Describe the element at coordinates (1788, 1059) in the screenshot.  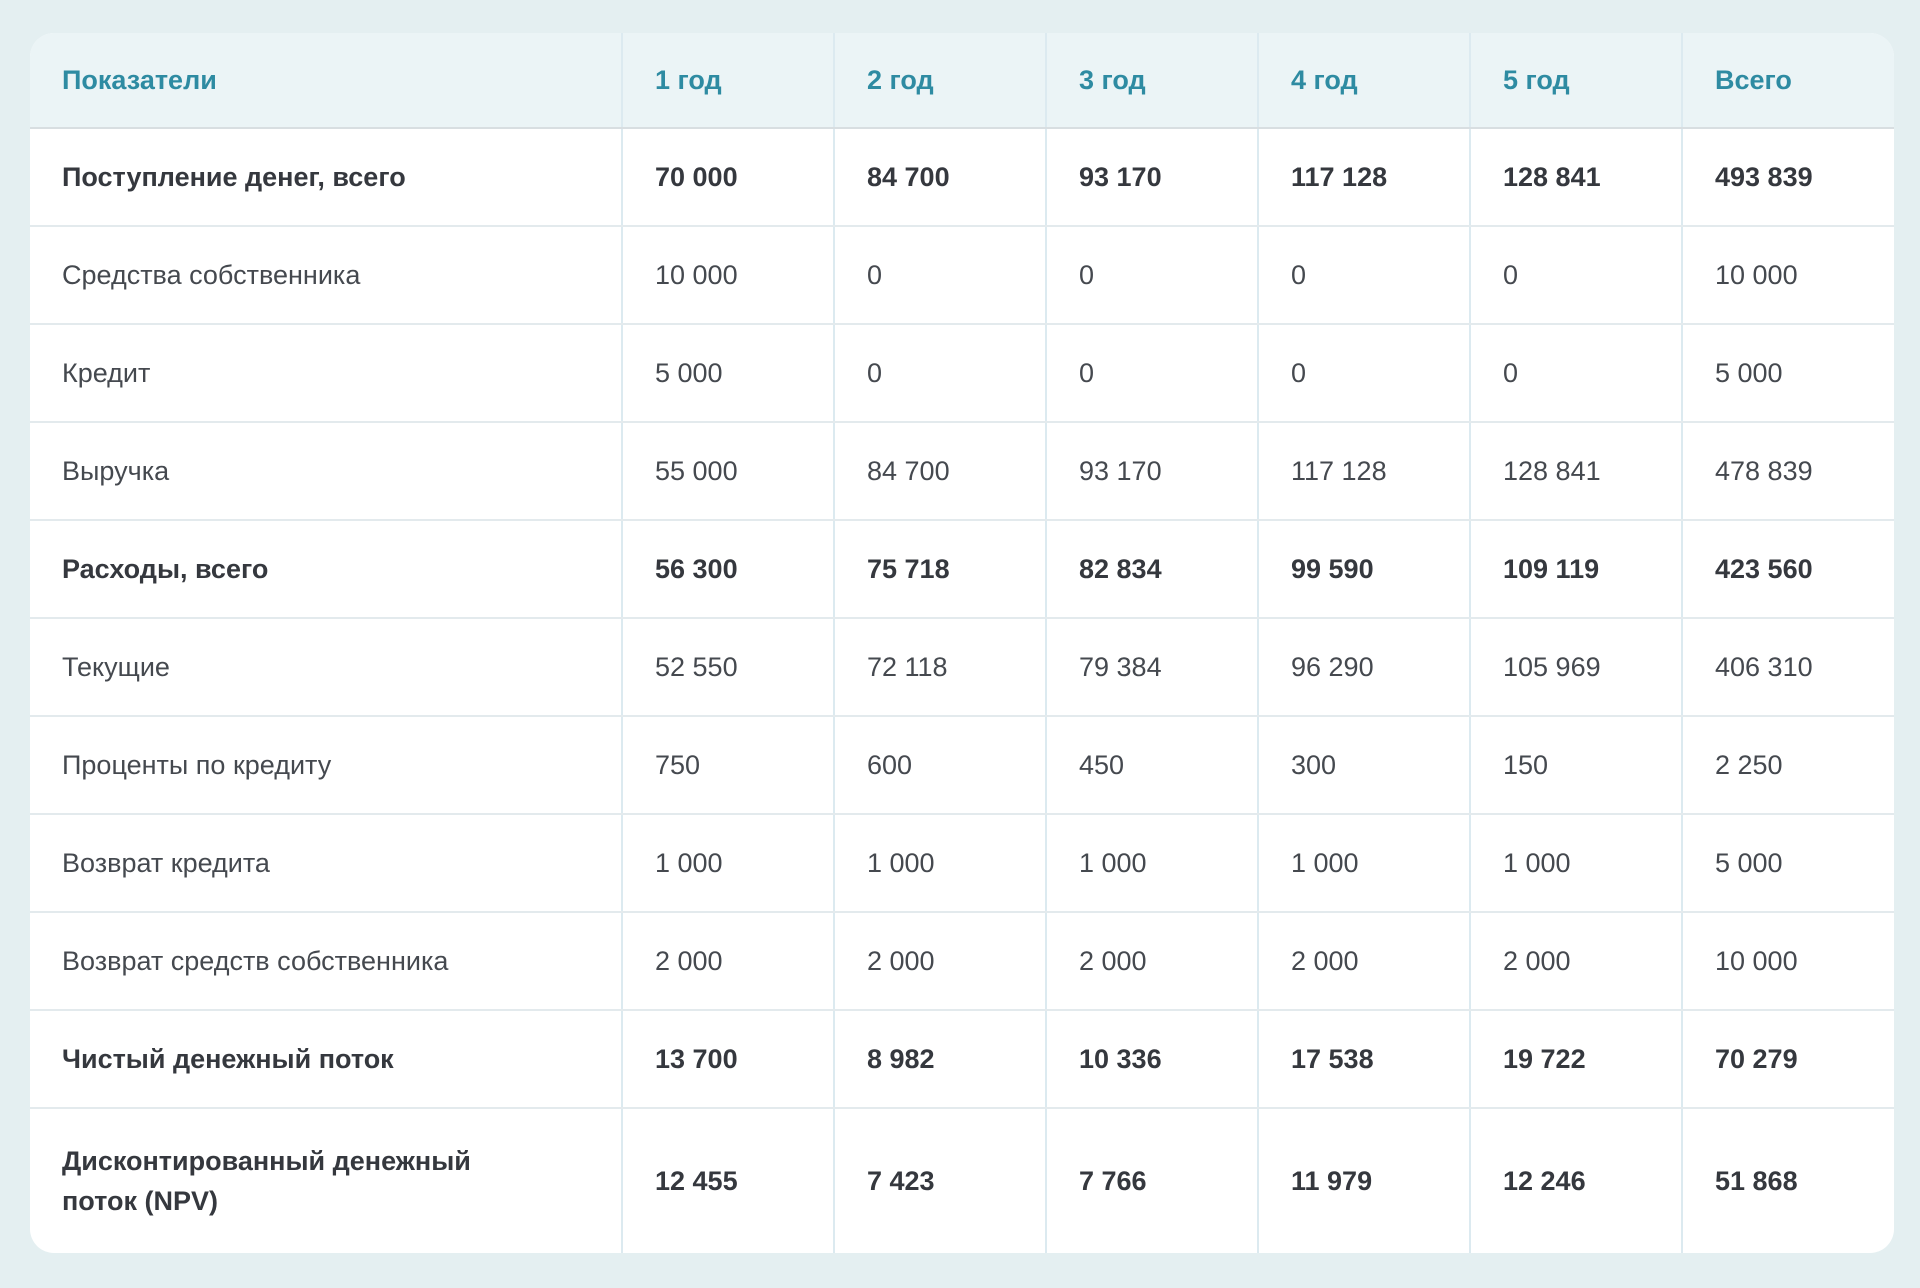
I see `value-cell: 70 279` at that location.